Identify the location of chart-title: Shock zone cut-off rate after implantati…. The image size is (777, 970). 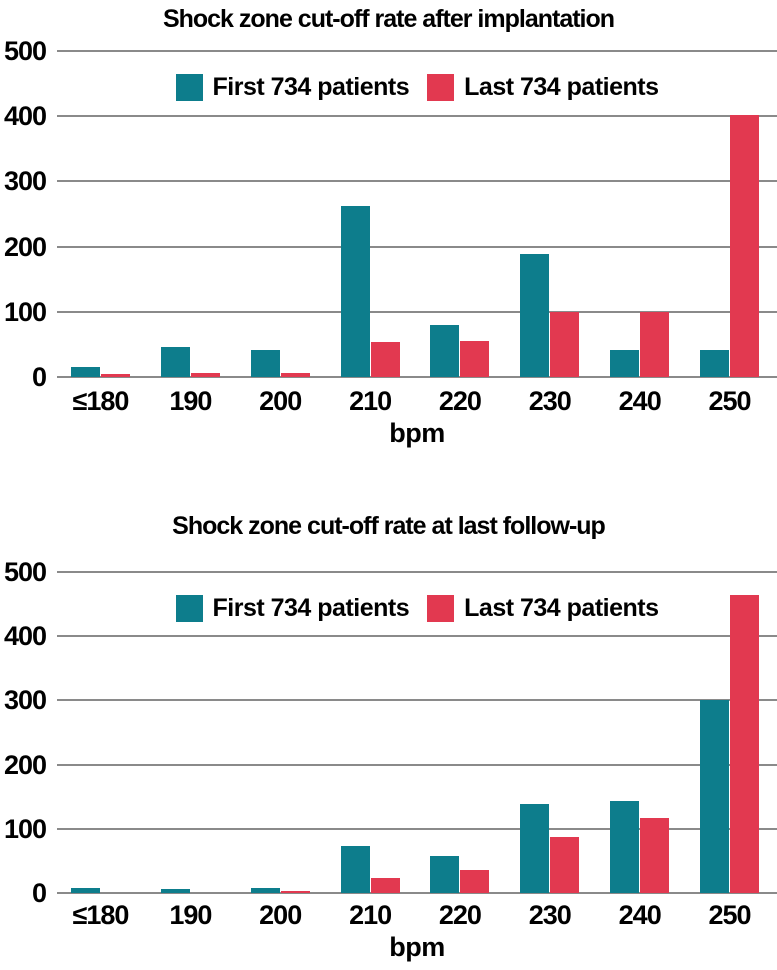
(388, 19).